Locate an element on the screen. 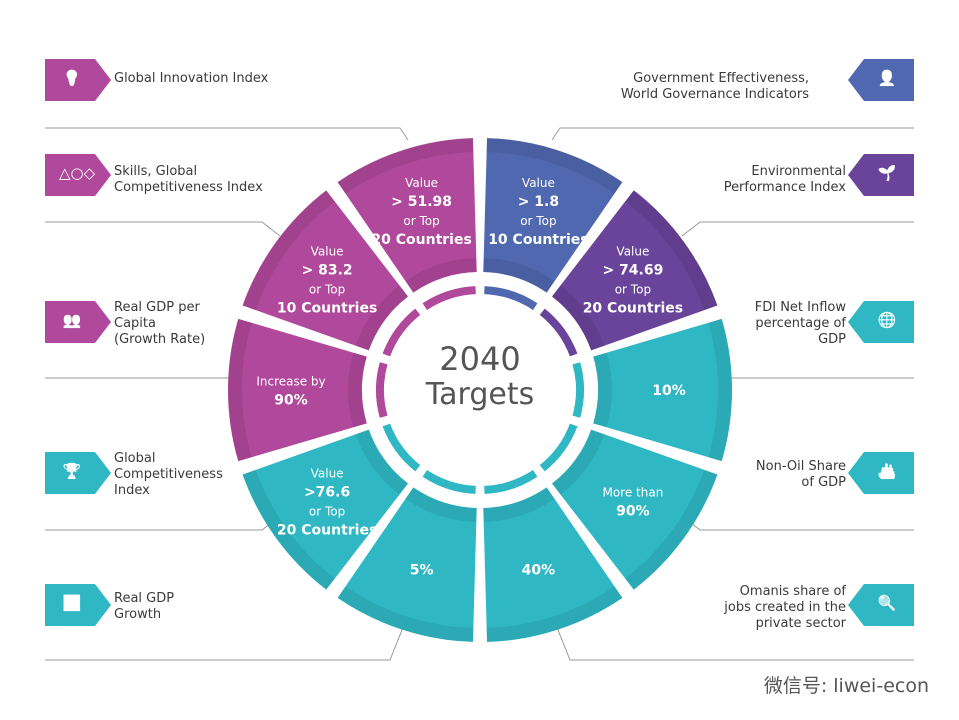 Image resolution: width=959 pixels, height=720 pixels. label-gci: Global Competitiveness Index is located at coordinates (168, 474).